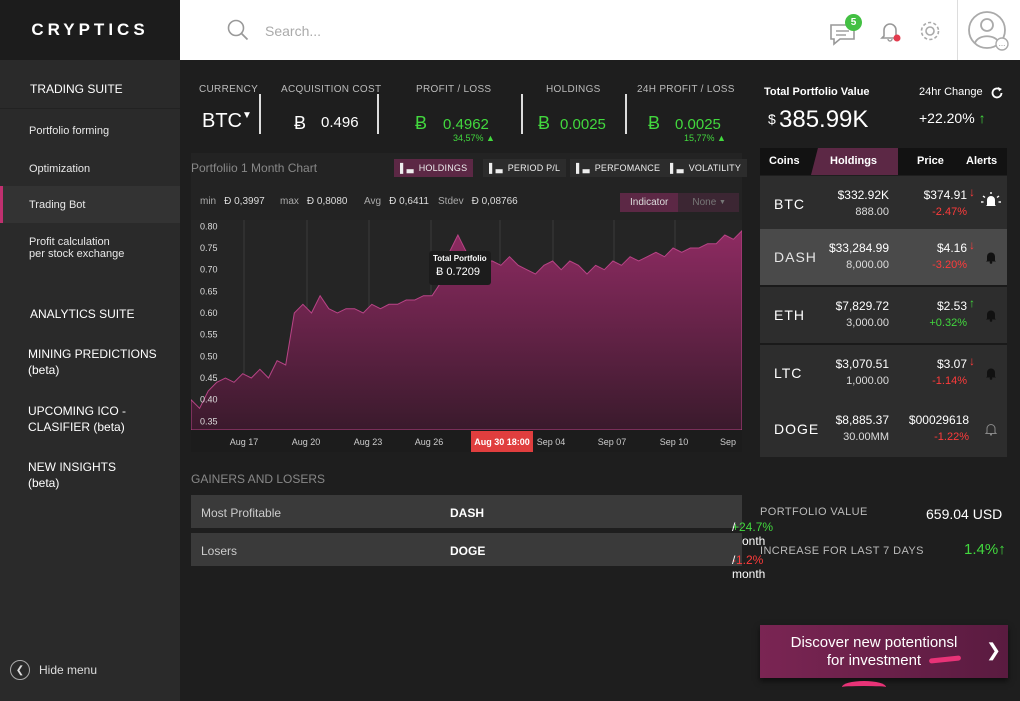 The width and height of the screenshot is (1020, 701). Describe the element at coordinates (866, 437) in the screenshot. I see `hold-qty: 30.00MM` at that location.